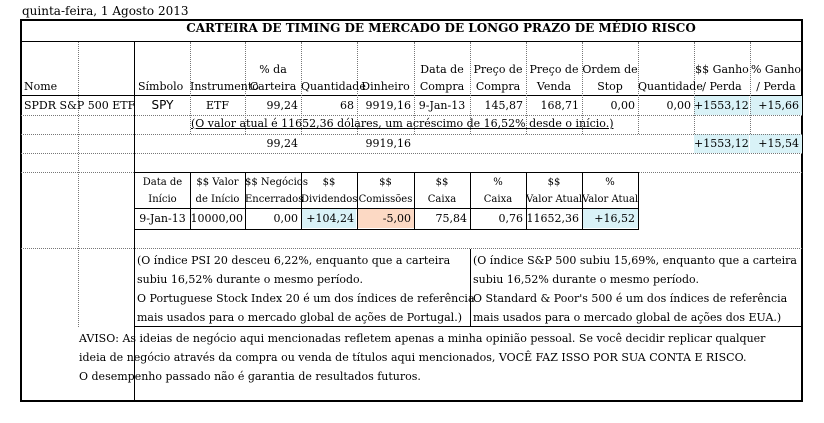  I want to click on highlight-total-ganho, so click(721, 143).